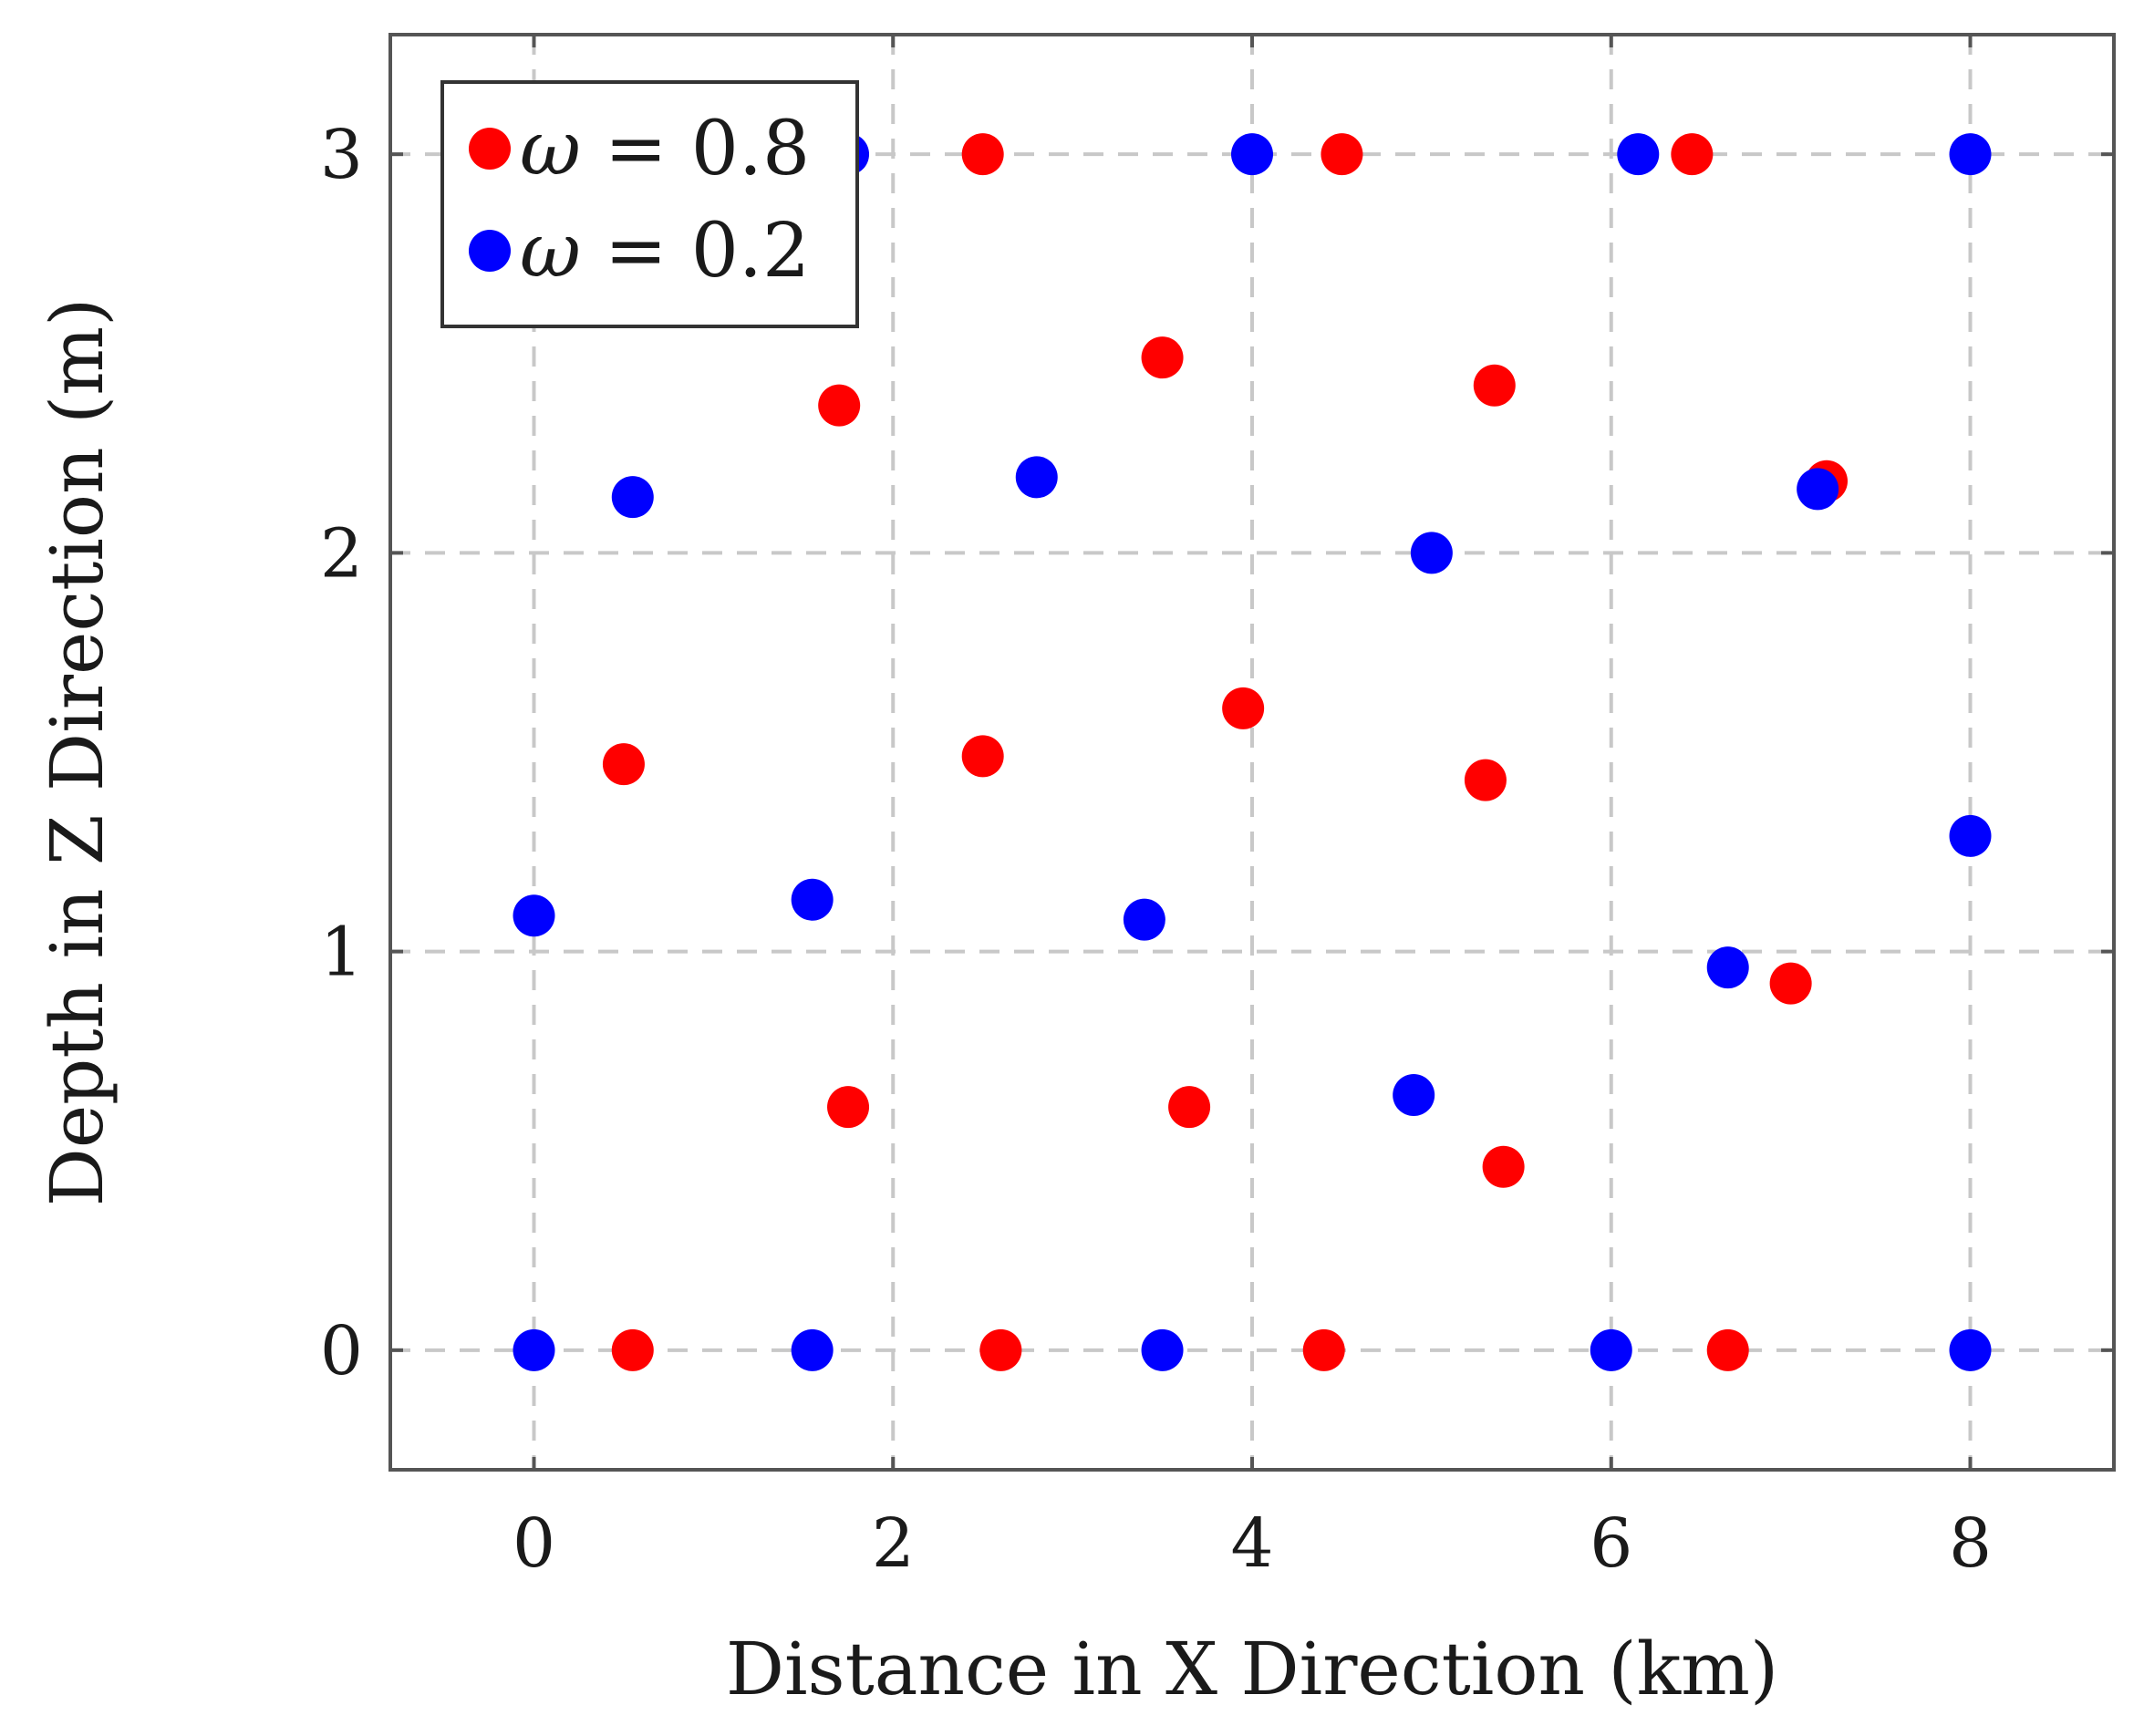  What do you see at coordinates (534, 1543) in the screenshot?
I see `x-tick-label: 0` at bounding box center [534, 1543].